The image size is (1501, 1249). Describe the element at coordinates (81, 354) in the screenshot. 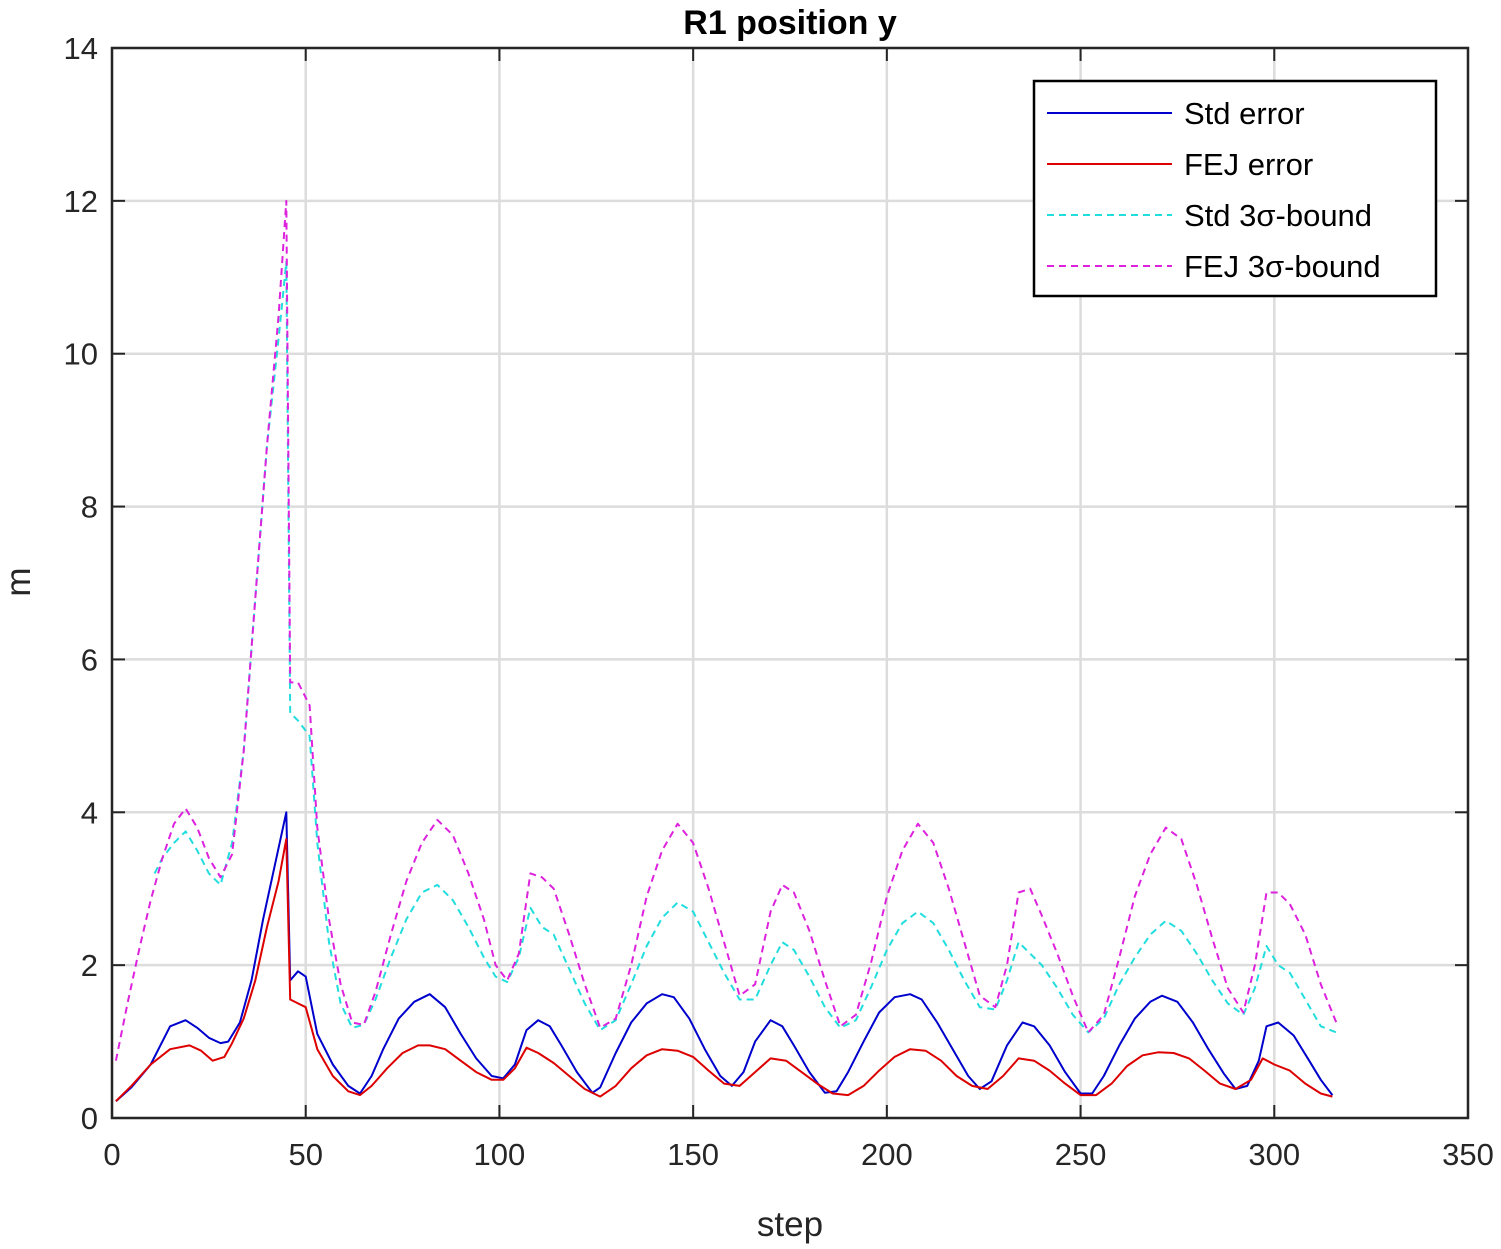

I see `y-tick-label: 10` at that location.